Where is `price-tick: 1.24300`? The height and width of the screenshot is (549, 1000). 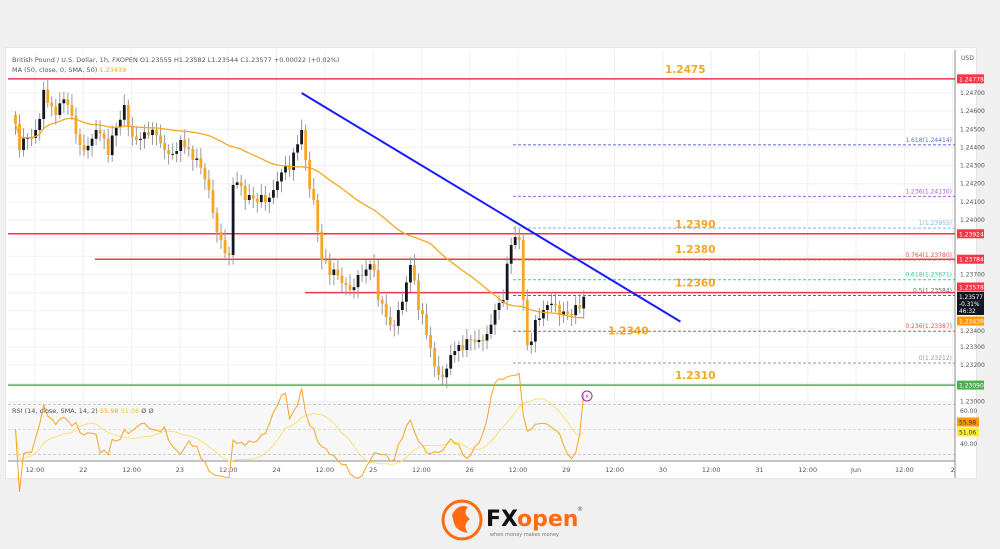 price-tick: 1.24300 is located at coordinates (972, 166).